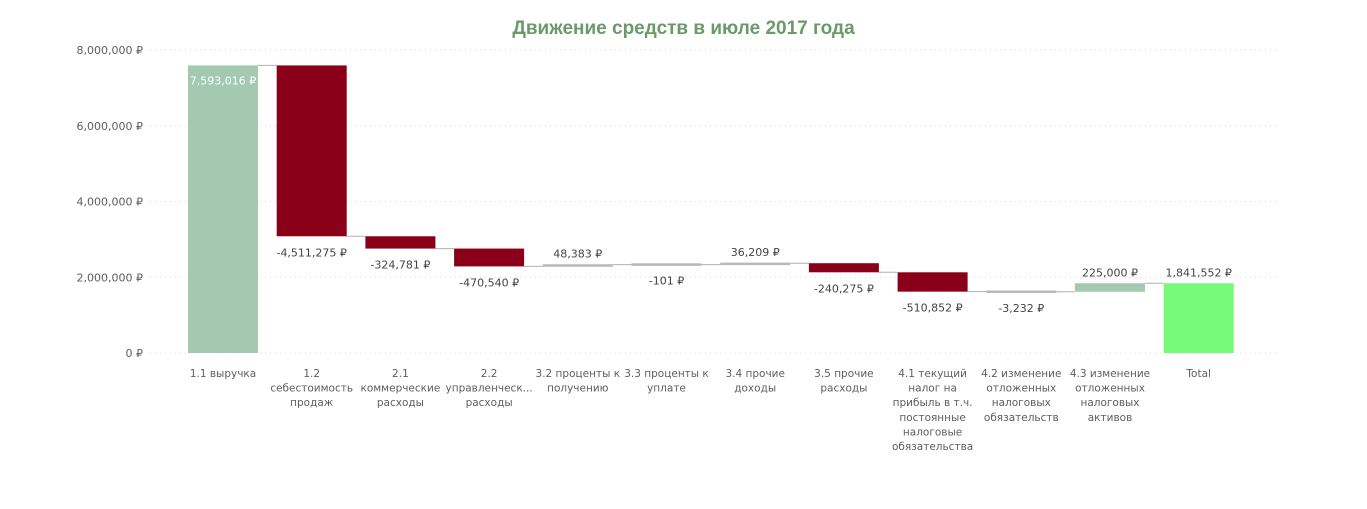 Image resolution: width=1367 pixels, height=509 pixels. What do you see at coordinates (844, 288) in the screenshot?
I see `data-label: -240,275 ₽` at bounding box center [844, 288].